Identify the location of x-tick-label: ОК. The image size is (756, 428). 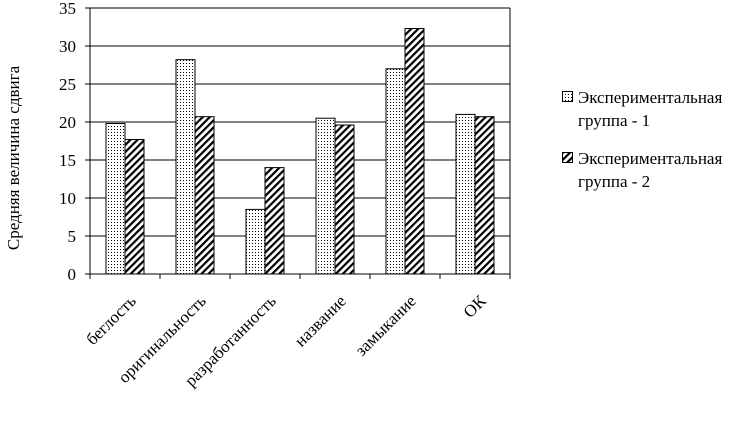
(475, 306).